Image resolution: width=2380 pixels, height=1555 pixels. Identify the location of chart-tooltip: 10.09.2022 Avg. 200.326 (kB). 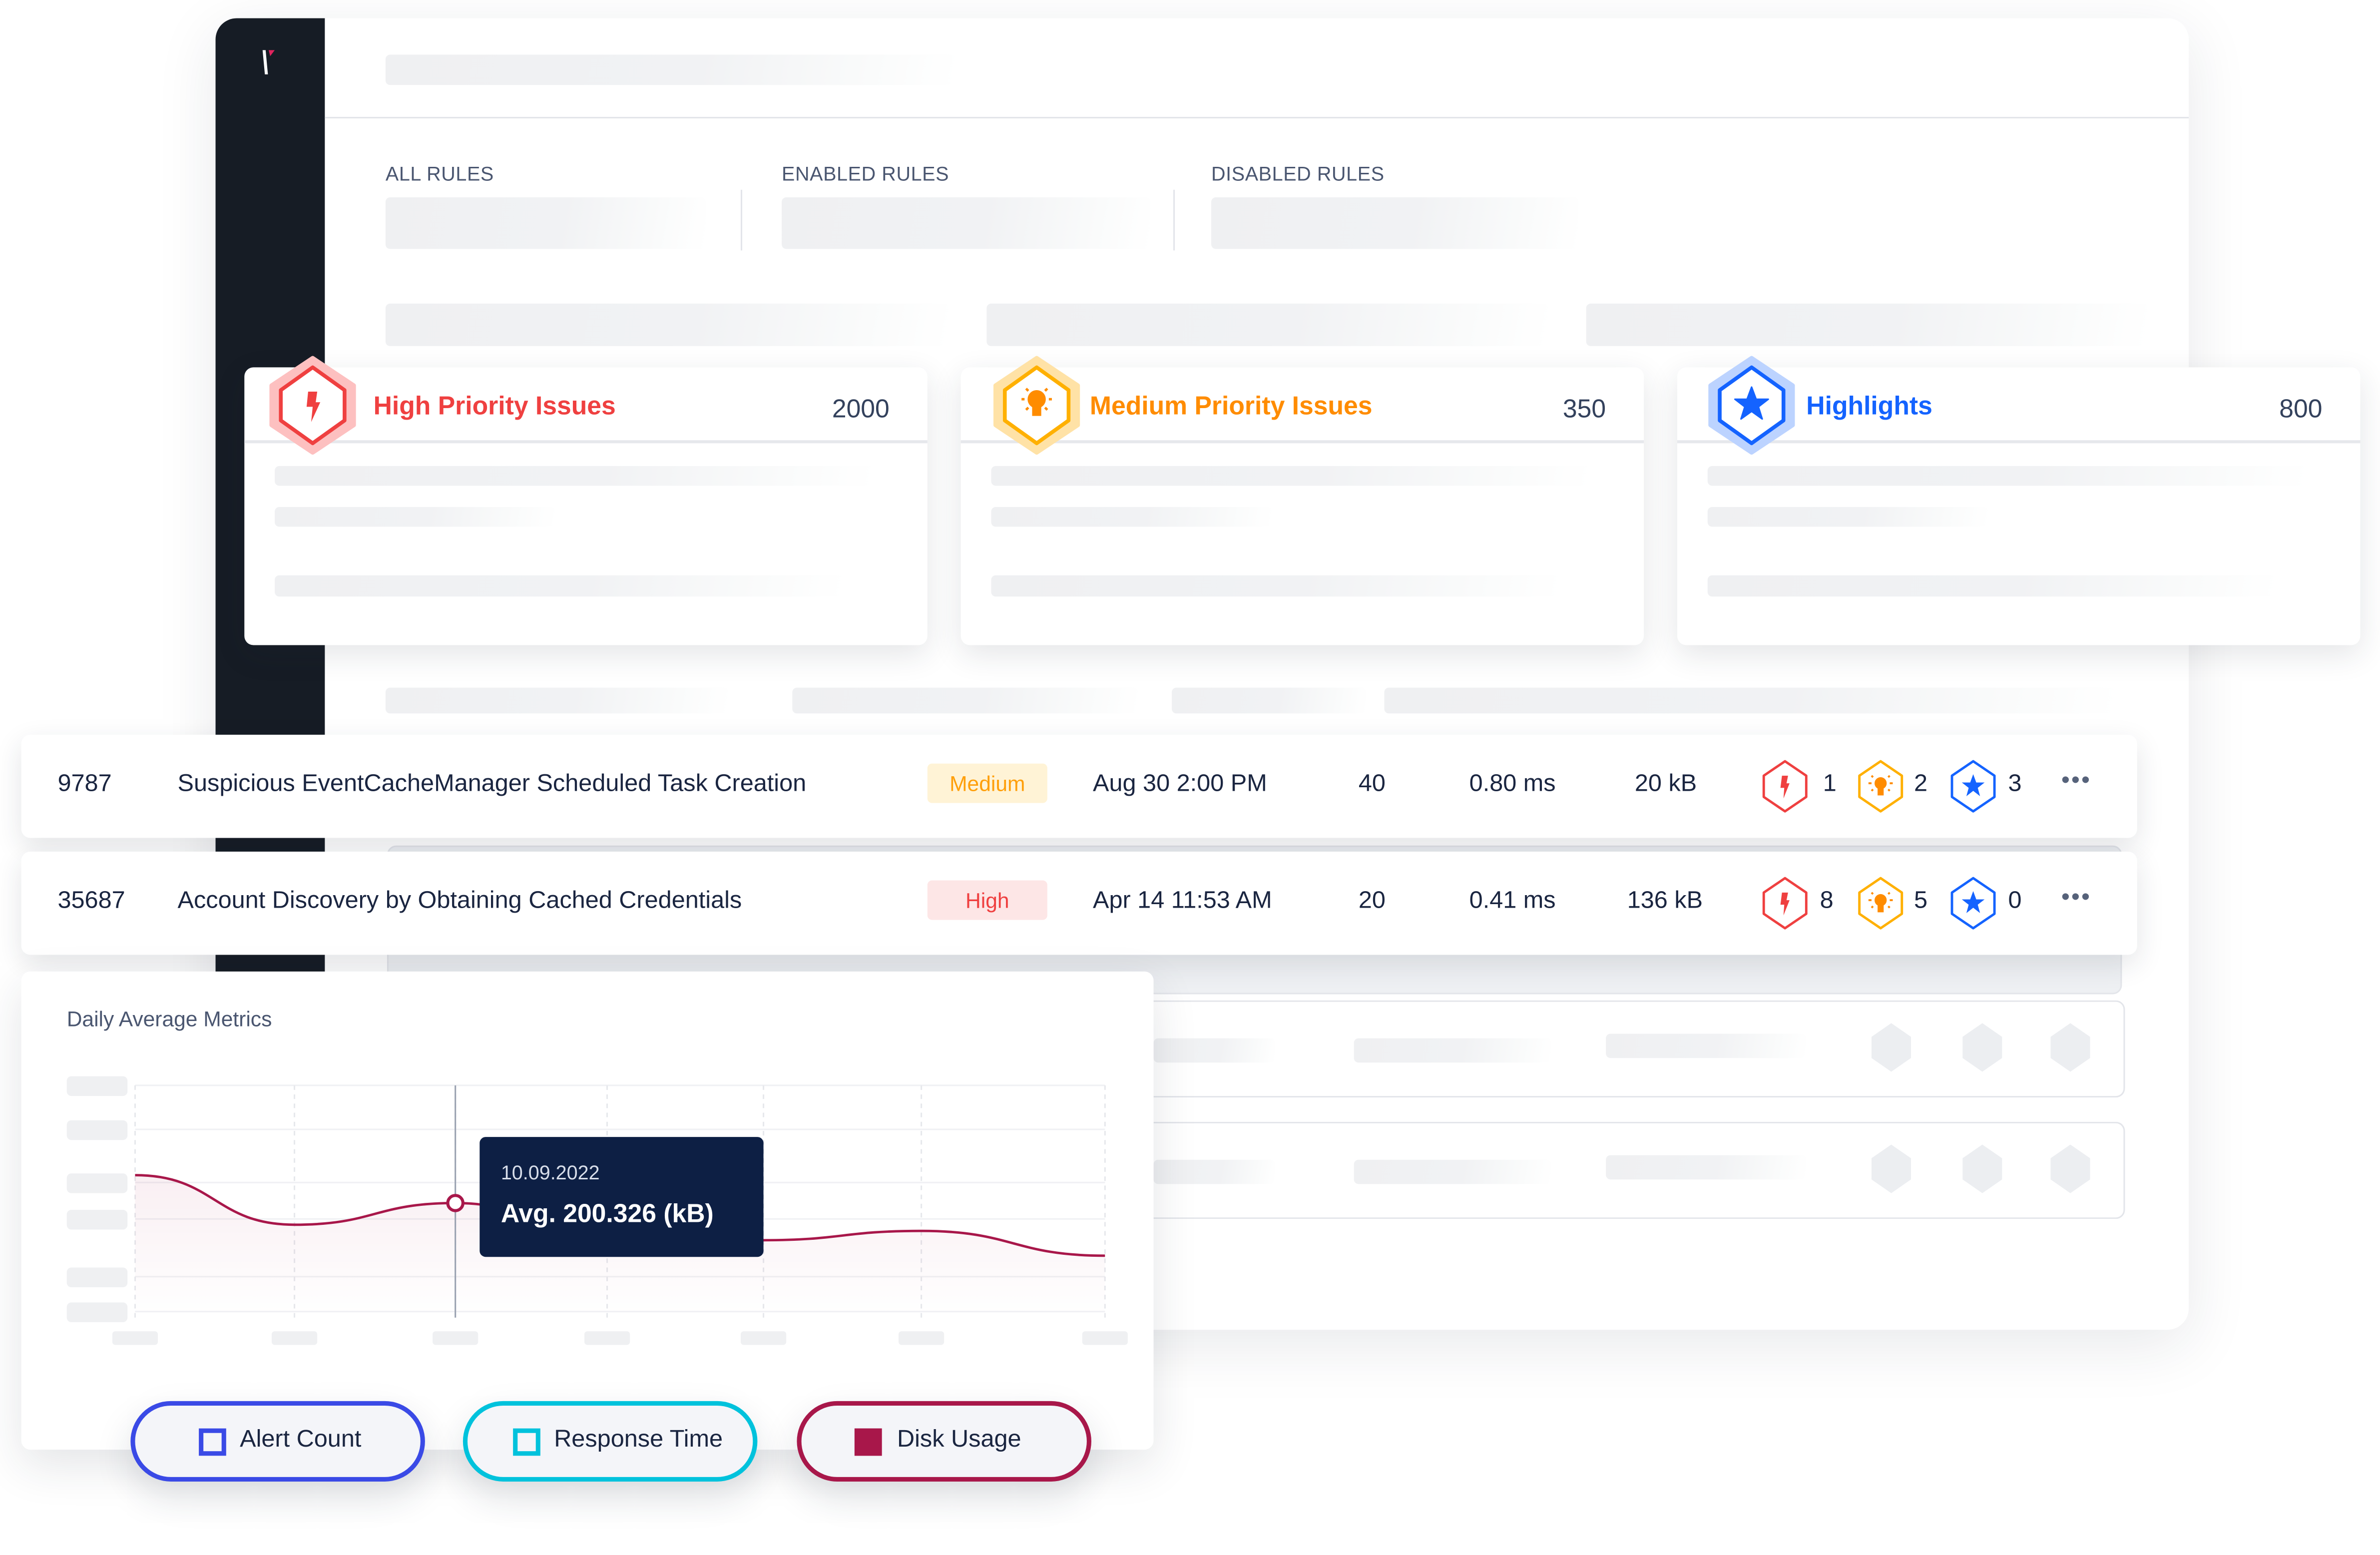
(621, 1197).